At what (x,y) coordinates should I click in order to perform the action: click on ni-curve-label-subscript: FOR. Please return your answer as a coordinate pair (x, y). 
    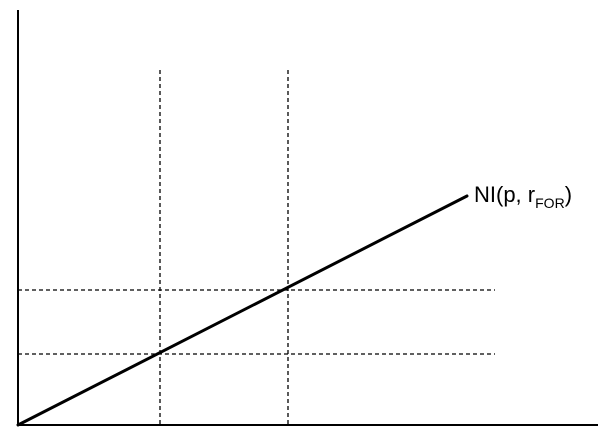
    Looking at the image, I should click on (550, 203).